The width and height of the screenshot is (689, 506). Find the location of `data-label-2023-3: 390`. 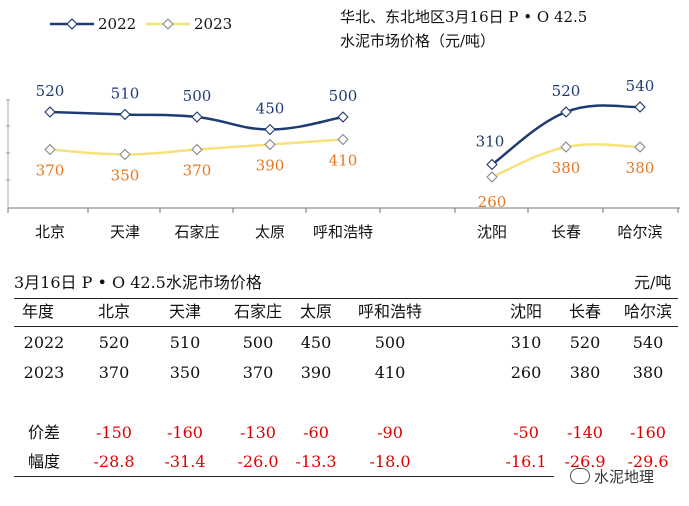

data-label-2023-3: 390 is located at coordinates (270, 166).